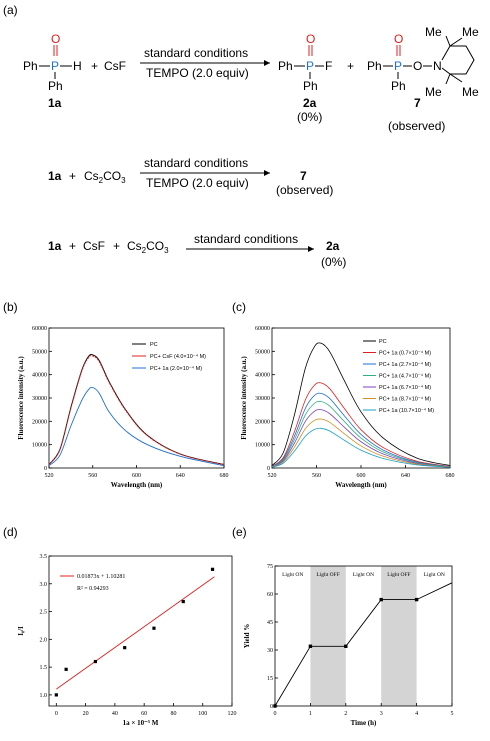 The height and width of the screenshot is (741, 490). What do you see at coordinates (310, 86) in the screenshot?
I see `ph-4: Ph` at bounding box center [310, 86].